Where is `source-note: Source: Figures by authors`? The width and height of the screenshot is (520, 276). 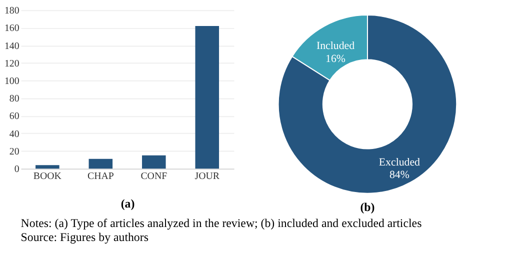 source-note: Source: Figures by authors is located at coordinates (84, 237).